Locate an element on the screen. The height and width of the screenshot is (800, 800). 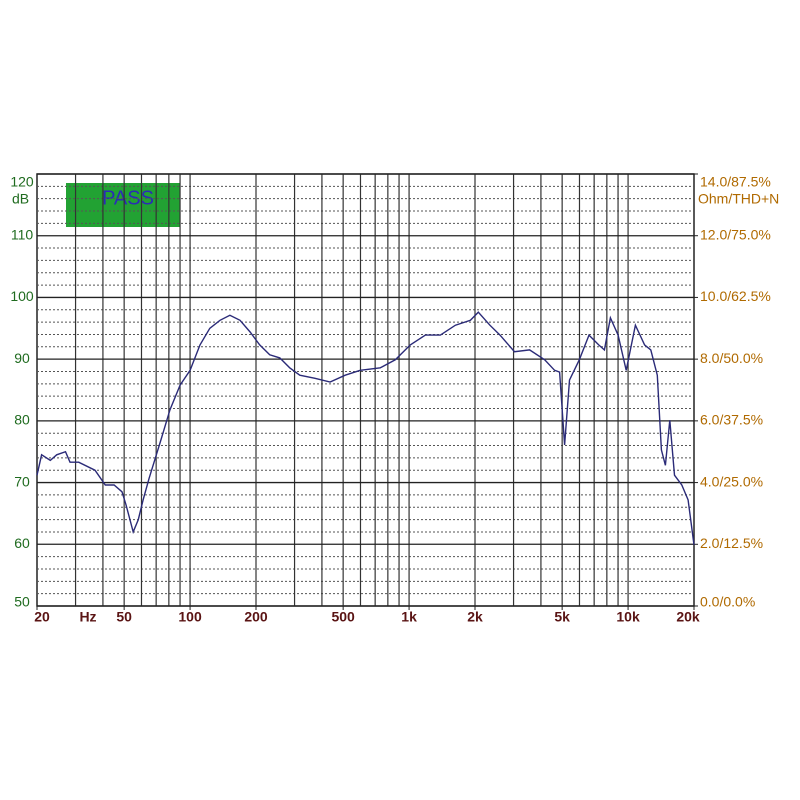
x-tick-label: 50 is located at coordinates (124, 617).